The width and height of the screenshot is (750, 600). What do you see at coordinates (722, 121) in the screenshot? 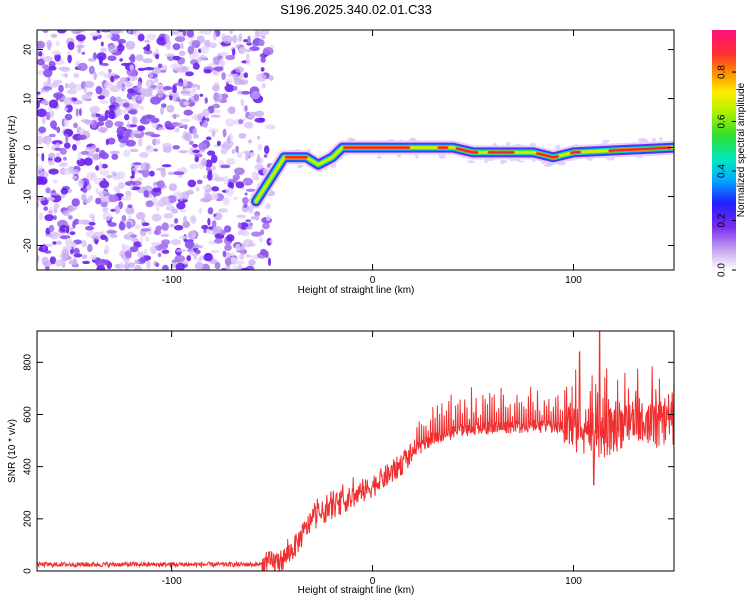
I see `colorbar-tick-label: 0.6` at bounding box center [722, 121].